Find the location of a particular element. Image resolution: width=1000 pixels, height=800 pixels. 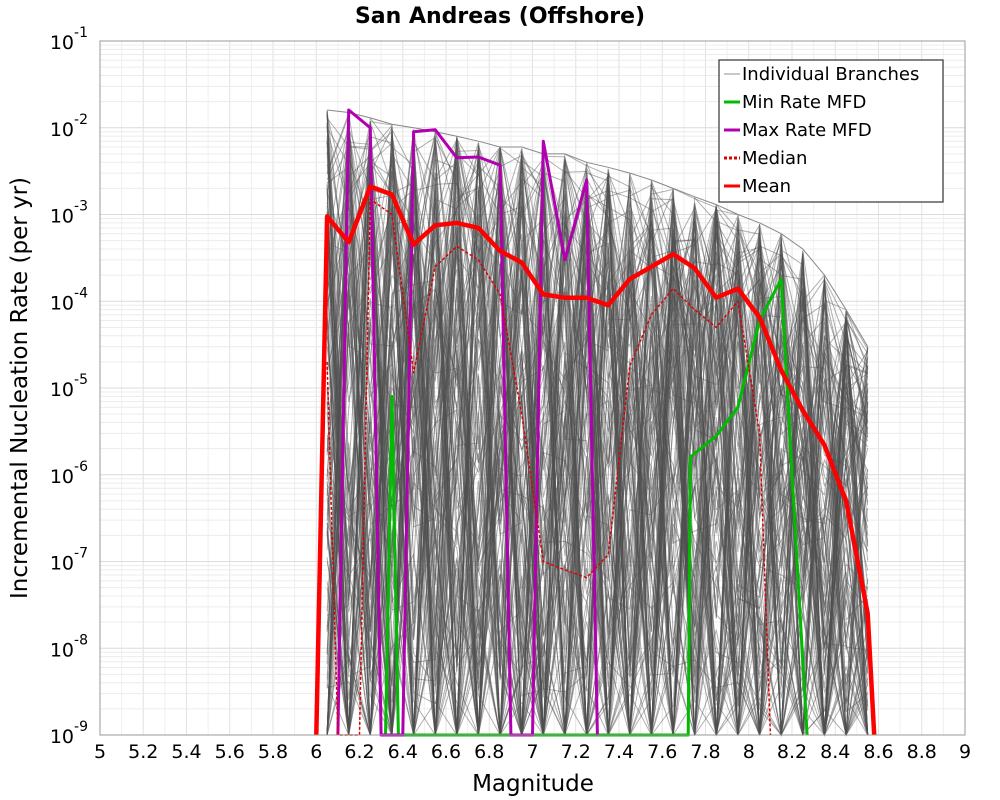

y-tick-label: 10⁻² is located at coordinates (69, 126).